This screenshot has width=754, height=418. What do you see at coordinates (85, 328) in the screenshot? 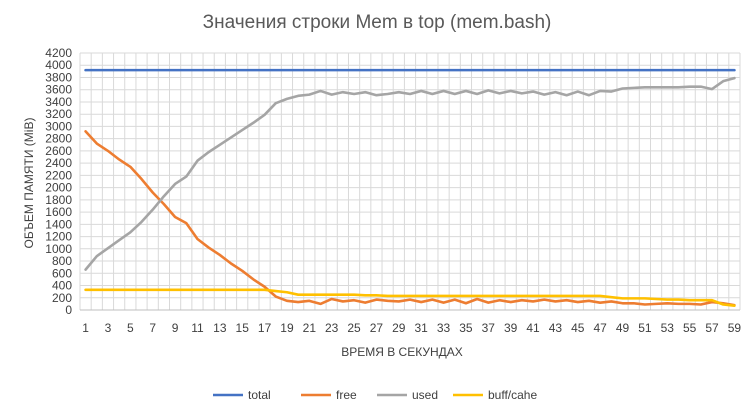
I see `x-tick-label: 1` at bounding box center [85, 328].